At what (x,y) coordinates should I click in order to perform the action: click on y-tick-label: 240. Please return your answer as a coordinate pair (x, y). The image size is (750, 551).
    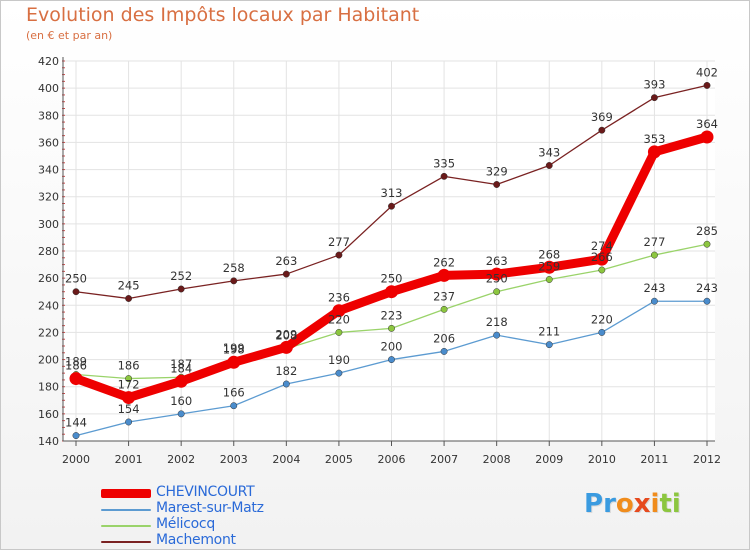
    Looking at the image, I should click on (48, 305).